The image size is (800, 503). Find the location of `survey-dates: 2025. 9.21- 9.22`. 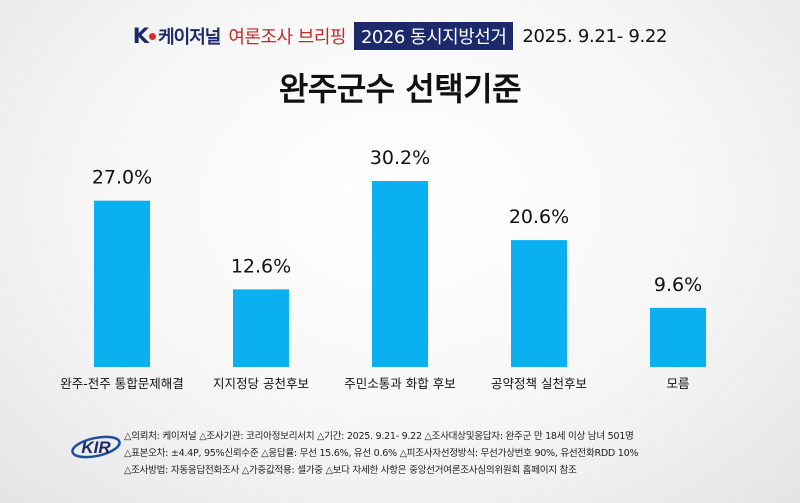

survey-dates: 2025. 9.21- 9.22 is located at coordinates (595, 36).